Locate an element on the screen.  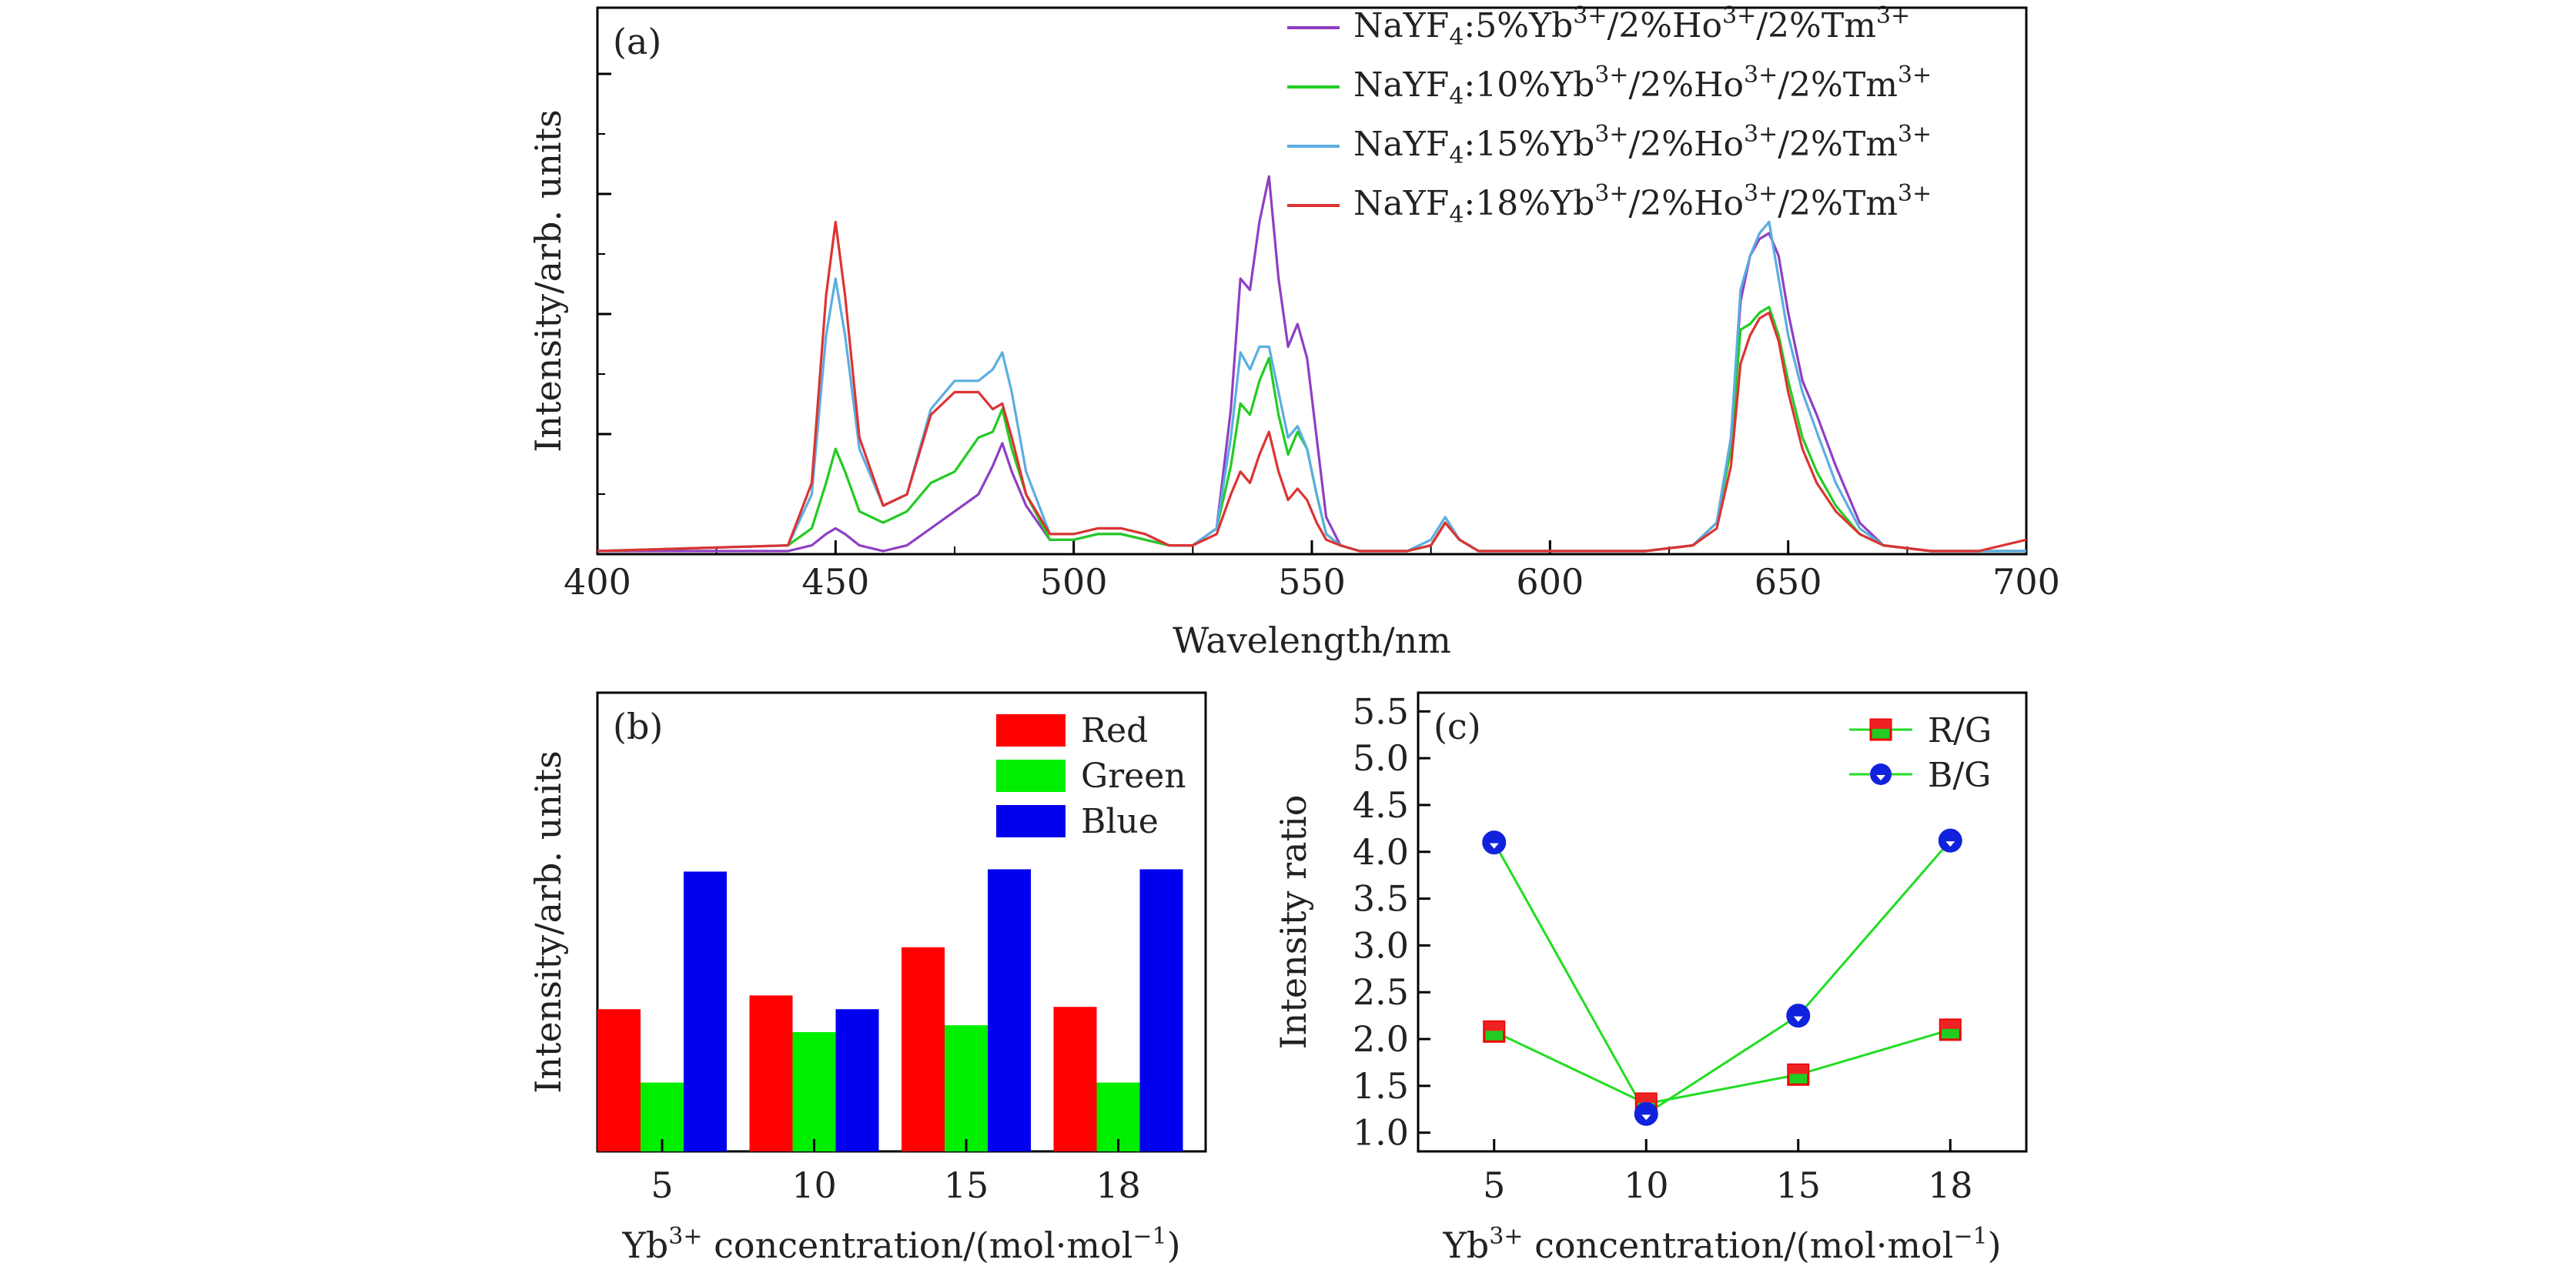
panel-b-xtick-label: 18 is located at coordinates (1119, 1185).